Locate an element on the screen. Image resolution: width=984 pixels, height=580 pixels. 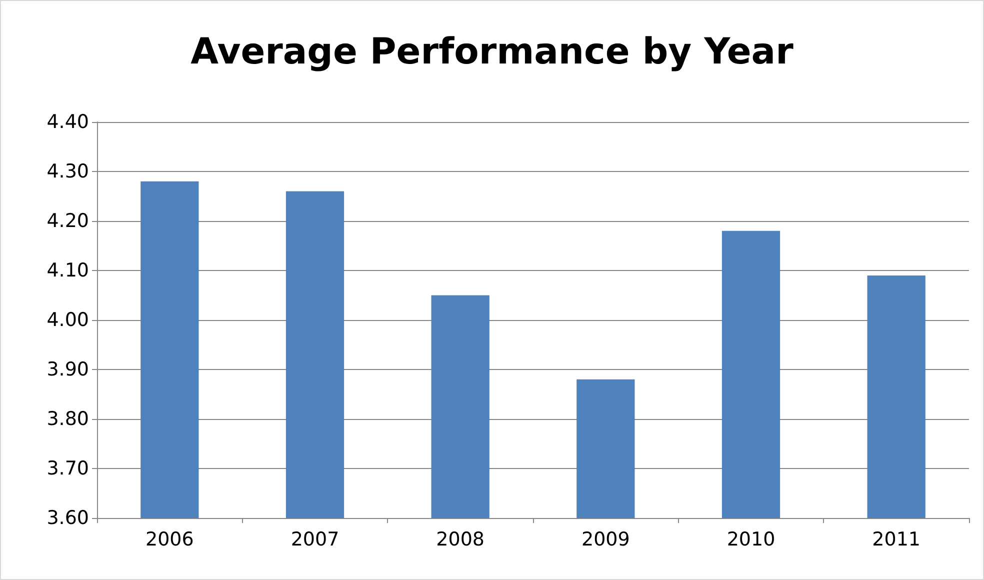
y-tick-label: 3.80 is located at coordinates (67, 419).